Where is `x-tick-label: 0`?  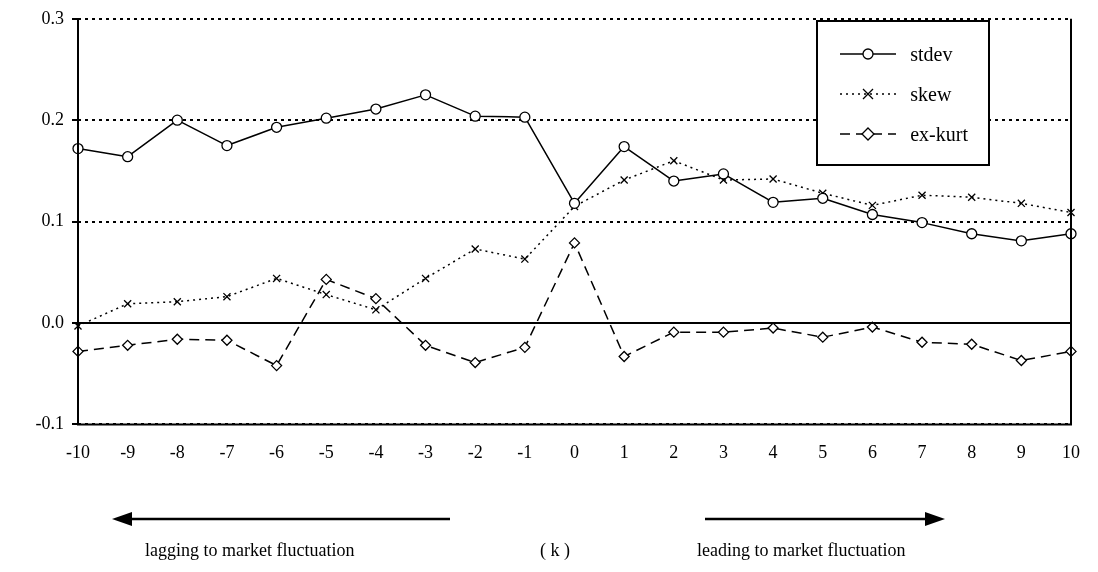
x-tick-label: 0 is located at coordinates (574, 451).